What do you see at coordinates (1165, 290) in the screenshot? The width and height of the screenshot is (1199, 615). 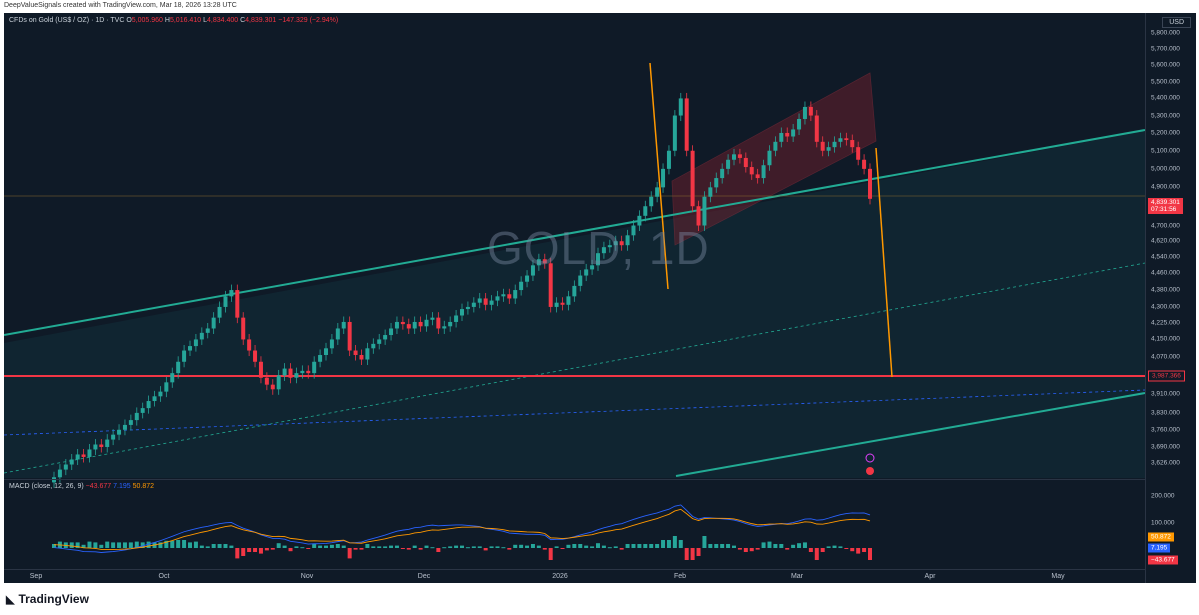 I see `price-tick: 4,380.000` at bounding box center [1165, 290].